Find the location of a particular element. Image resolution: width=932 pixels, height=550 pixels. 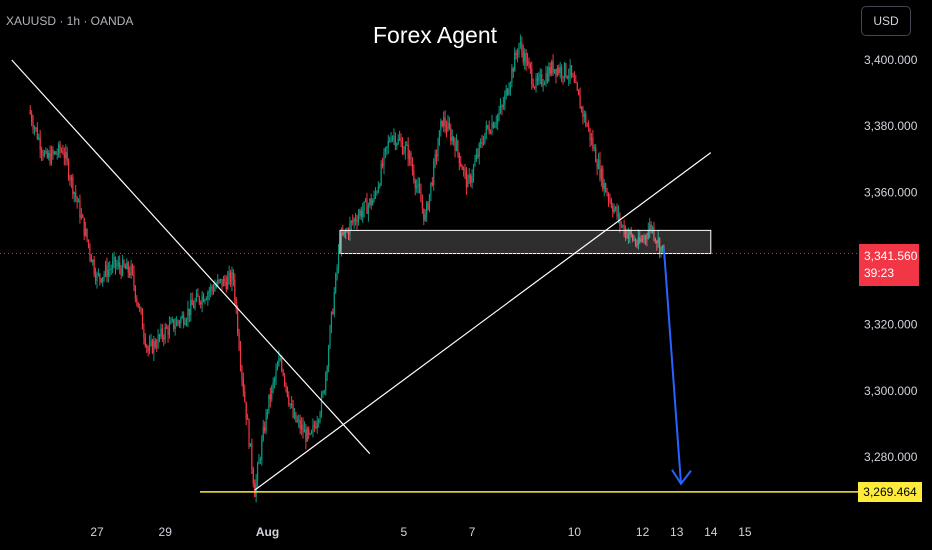

currency-button: USD is located at coordinates (886, 21).